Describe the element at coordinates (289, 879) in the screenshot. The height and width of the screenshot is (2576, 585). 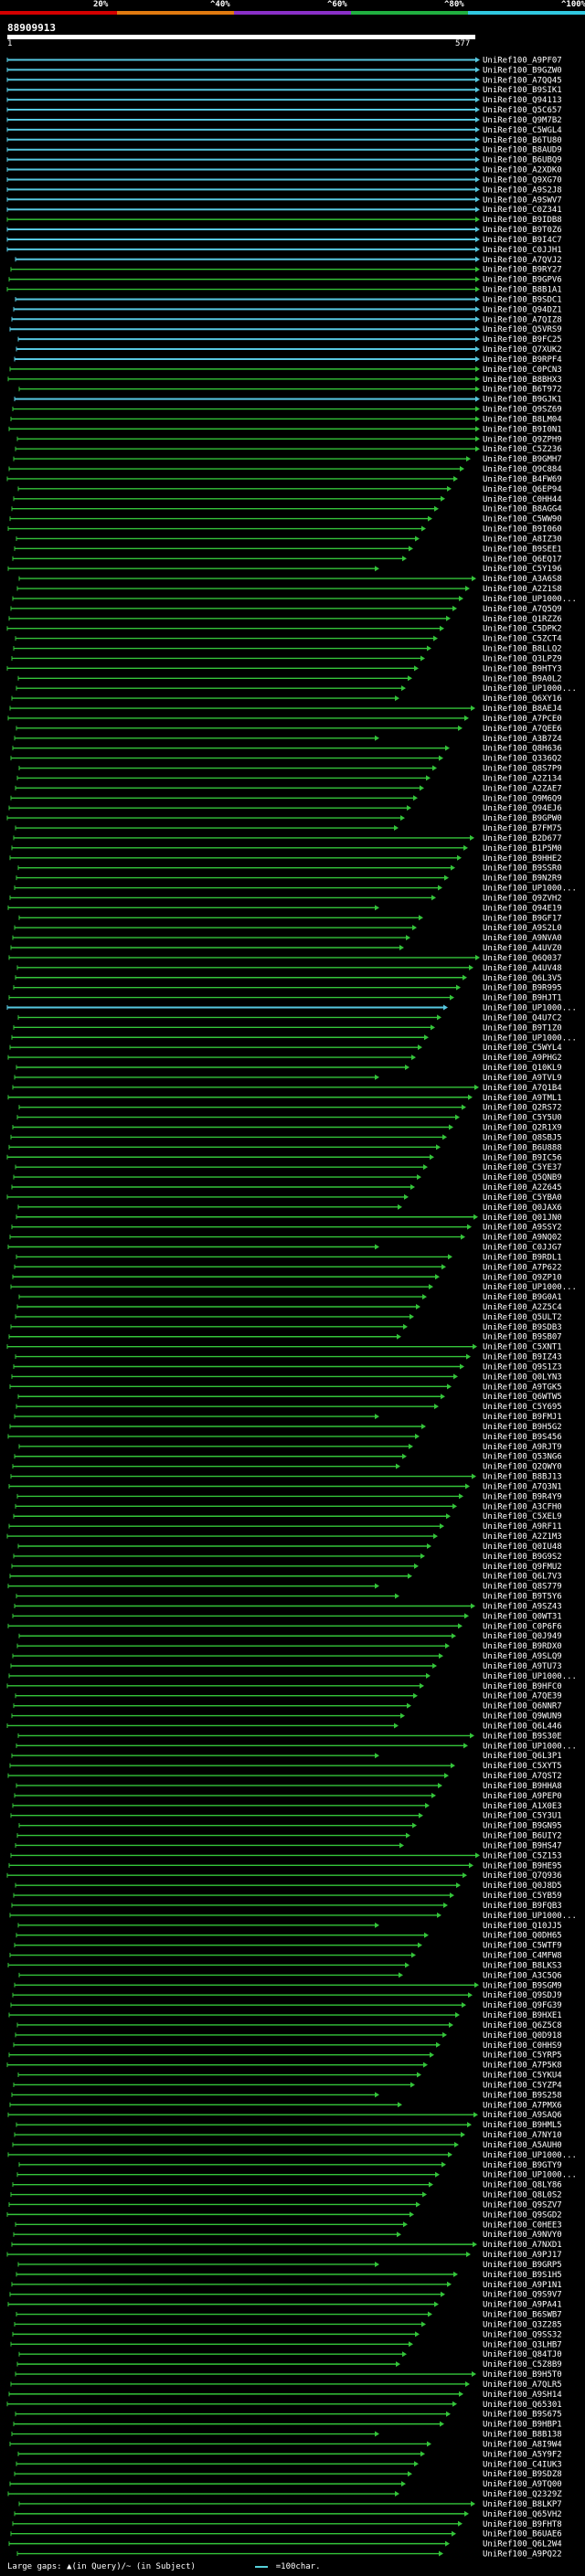
I see `hit-row: UniRef100_B9N2R9` at that location.